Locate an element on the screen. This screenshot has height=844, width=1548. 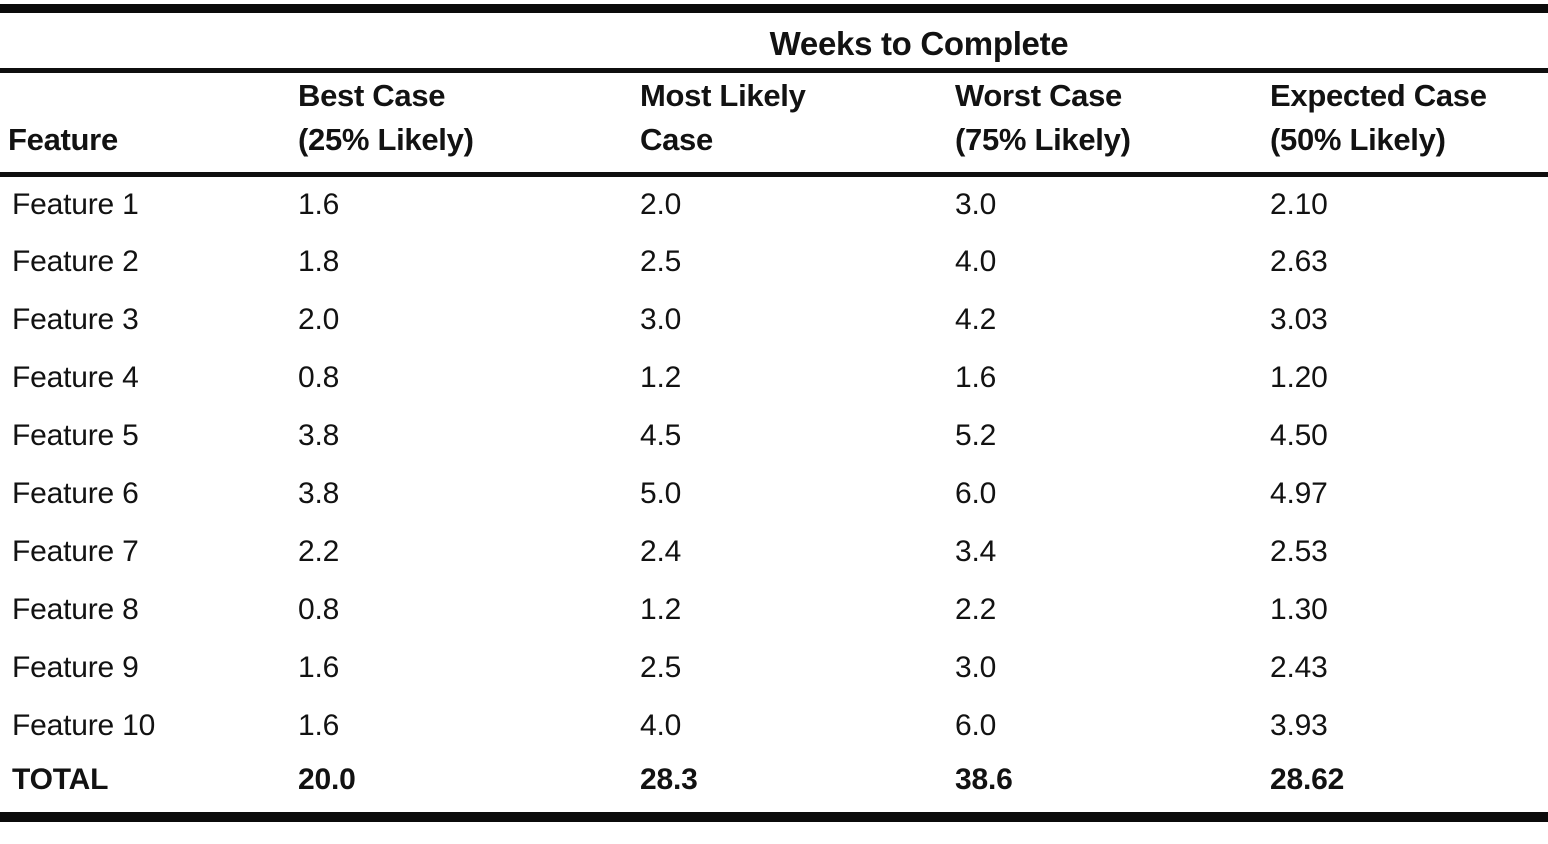
table-row: Feature 5 3.8 4.5 5.2 4.50 is located at coordinates (774, 436).